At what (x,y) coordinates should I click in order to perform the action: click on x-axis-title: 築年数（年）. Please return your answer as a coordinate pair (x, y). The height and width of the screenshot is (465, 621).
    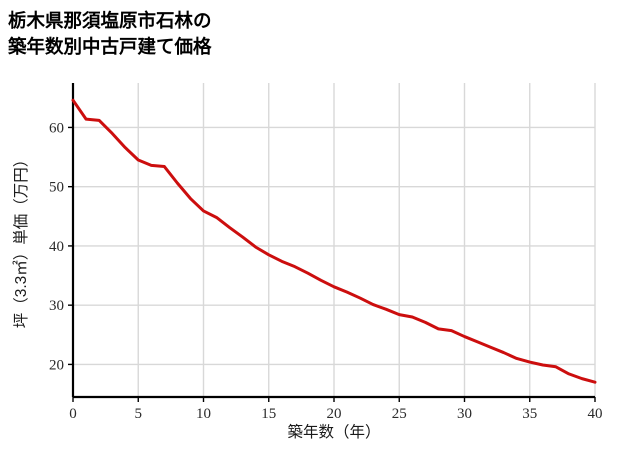
    Looking at the image, I should click on (333, 432).